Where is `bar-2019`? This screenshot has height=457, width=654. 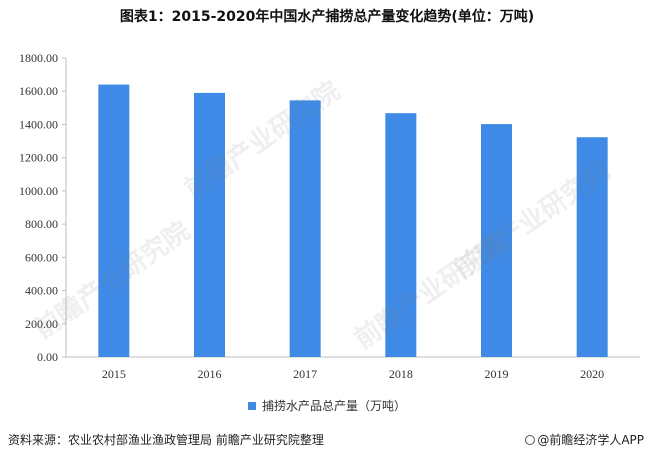
bar-2019 is located at coordinates (496, 241).